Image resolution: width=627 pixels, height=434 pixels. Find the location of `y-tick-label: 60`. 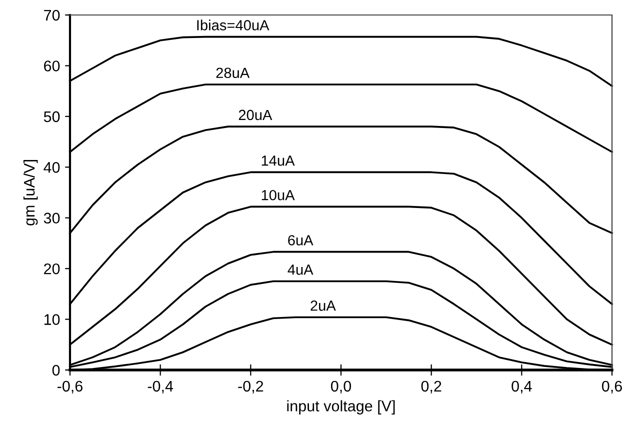

y-tick-label: 60 is located at coordinates (52, 66).